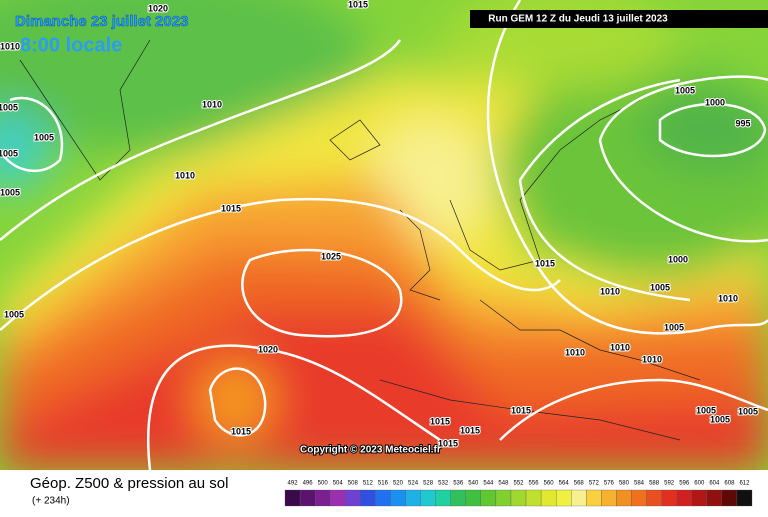 The height and width of the screenshot is (517, 768). I want to click on legend-label: 528, so click(428, 484).